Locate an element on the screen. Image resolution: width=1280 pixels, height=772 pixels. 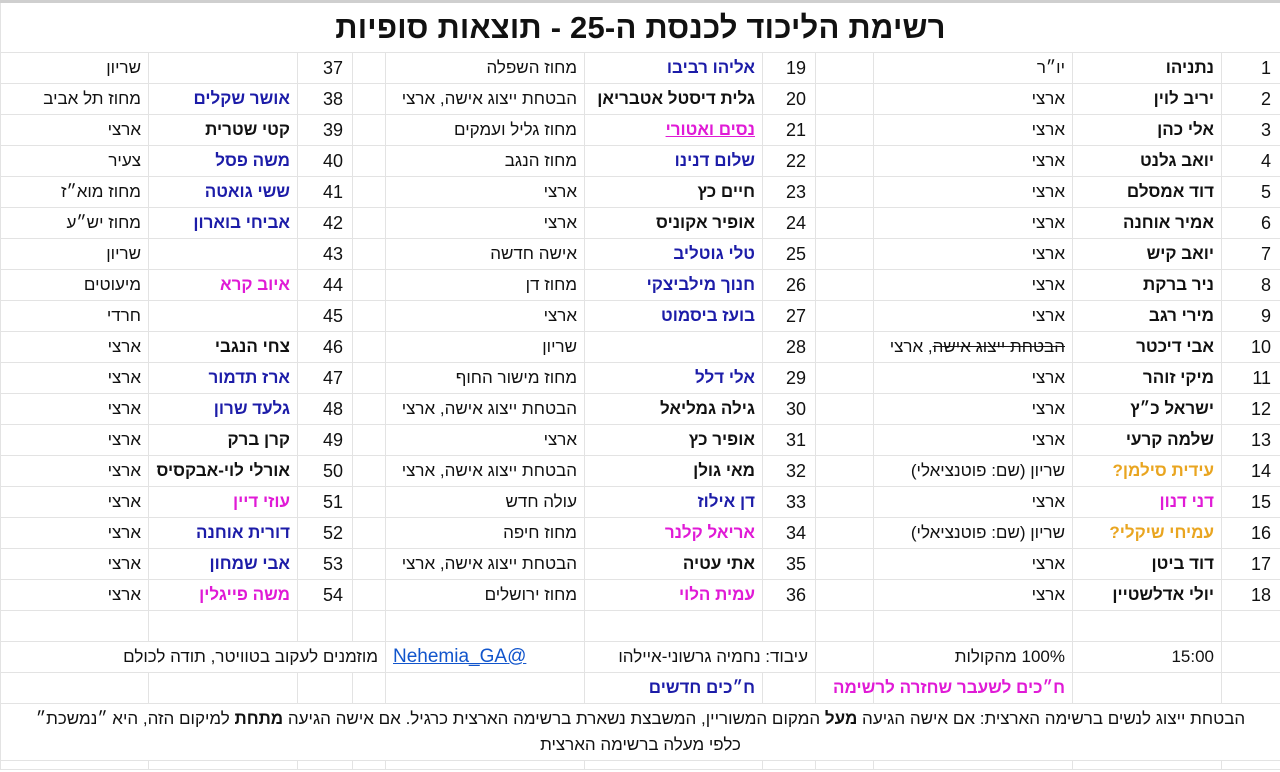
position-number-cell: 48 is located at coordinates (325, 409).